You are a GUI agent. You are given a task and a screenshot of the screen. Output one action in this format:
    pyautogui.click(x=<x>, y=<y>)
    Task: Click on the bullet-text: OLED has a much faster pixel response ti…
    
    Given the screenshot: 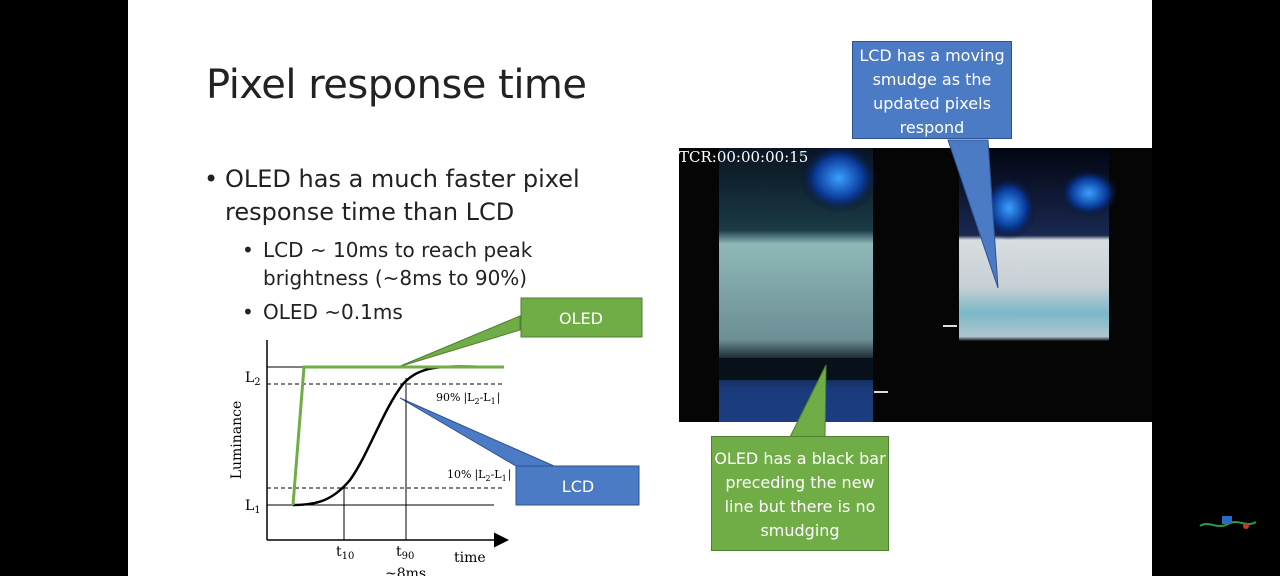 What is the action you would take?
    pyautogui.click(x=402, y=195)
    